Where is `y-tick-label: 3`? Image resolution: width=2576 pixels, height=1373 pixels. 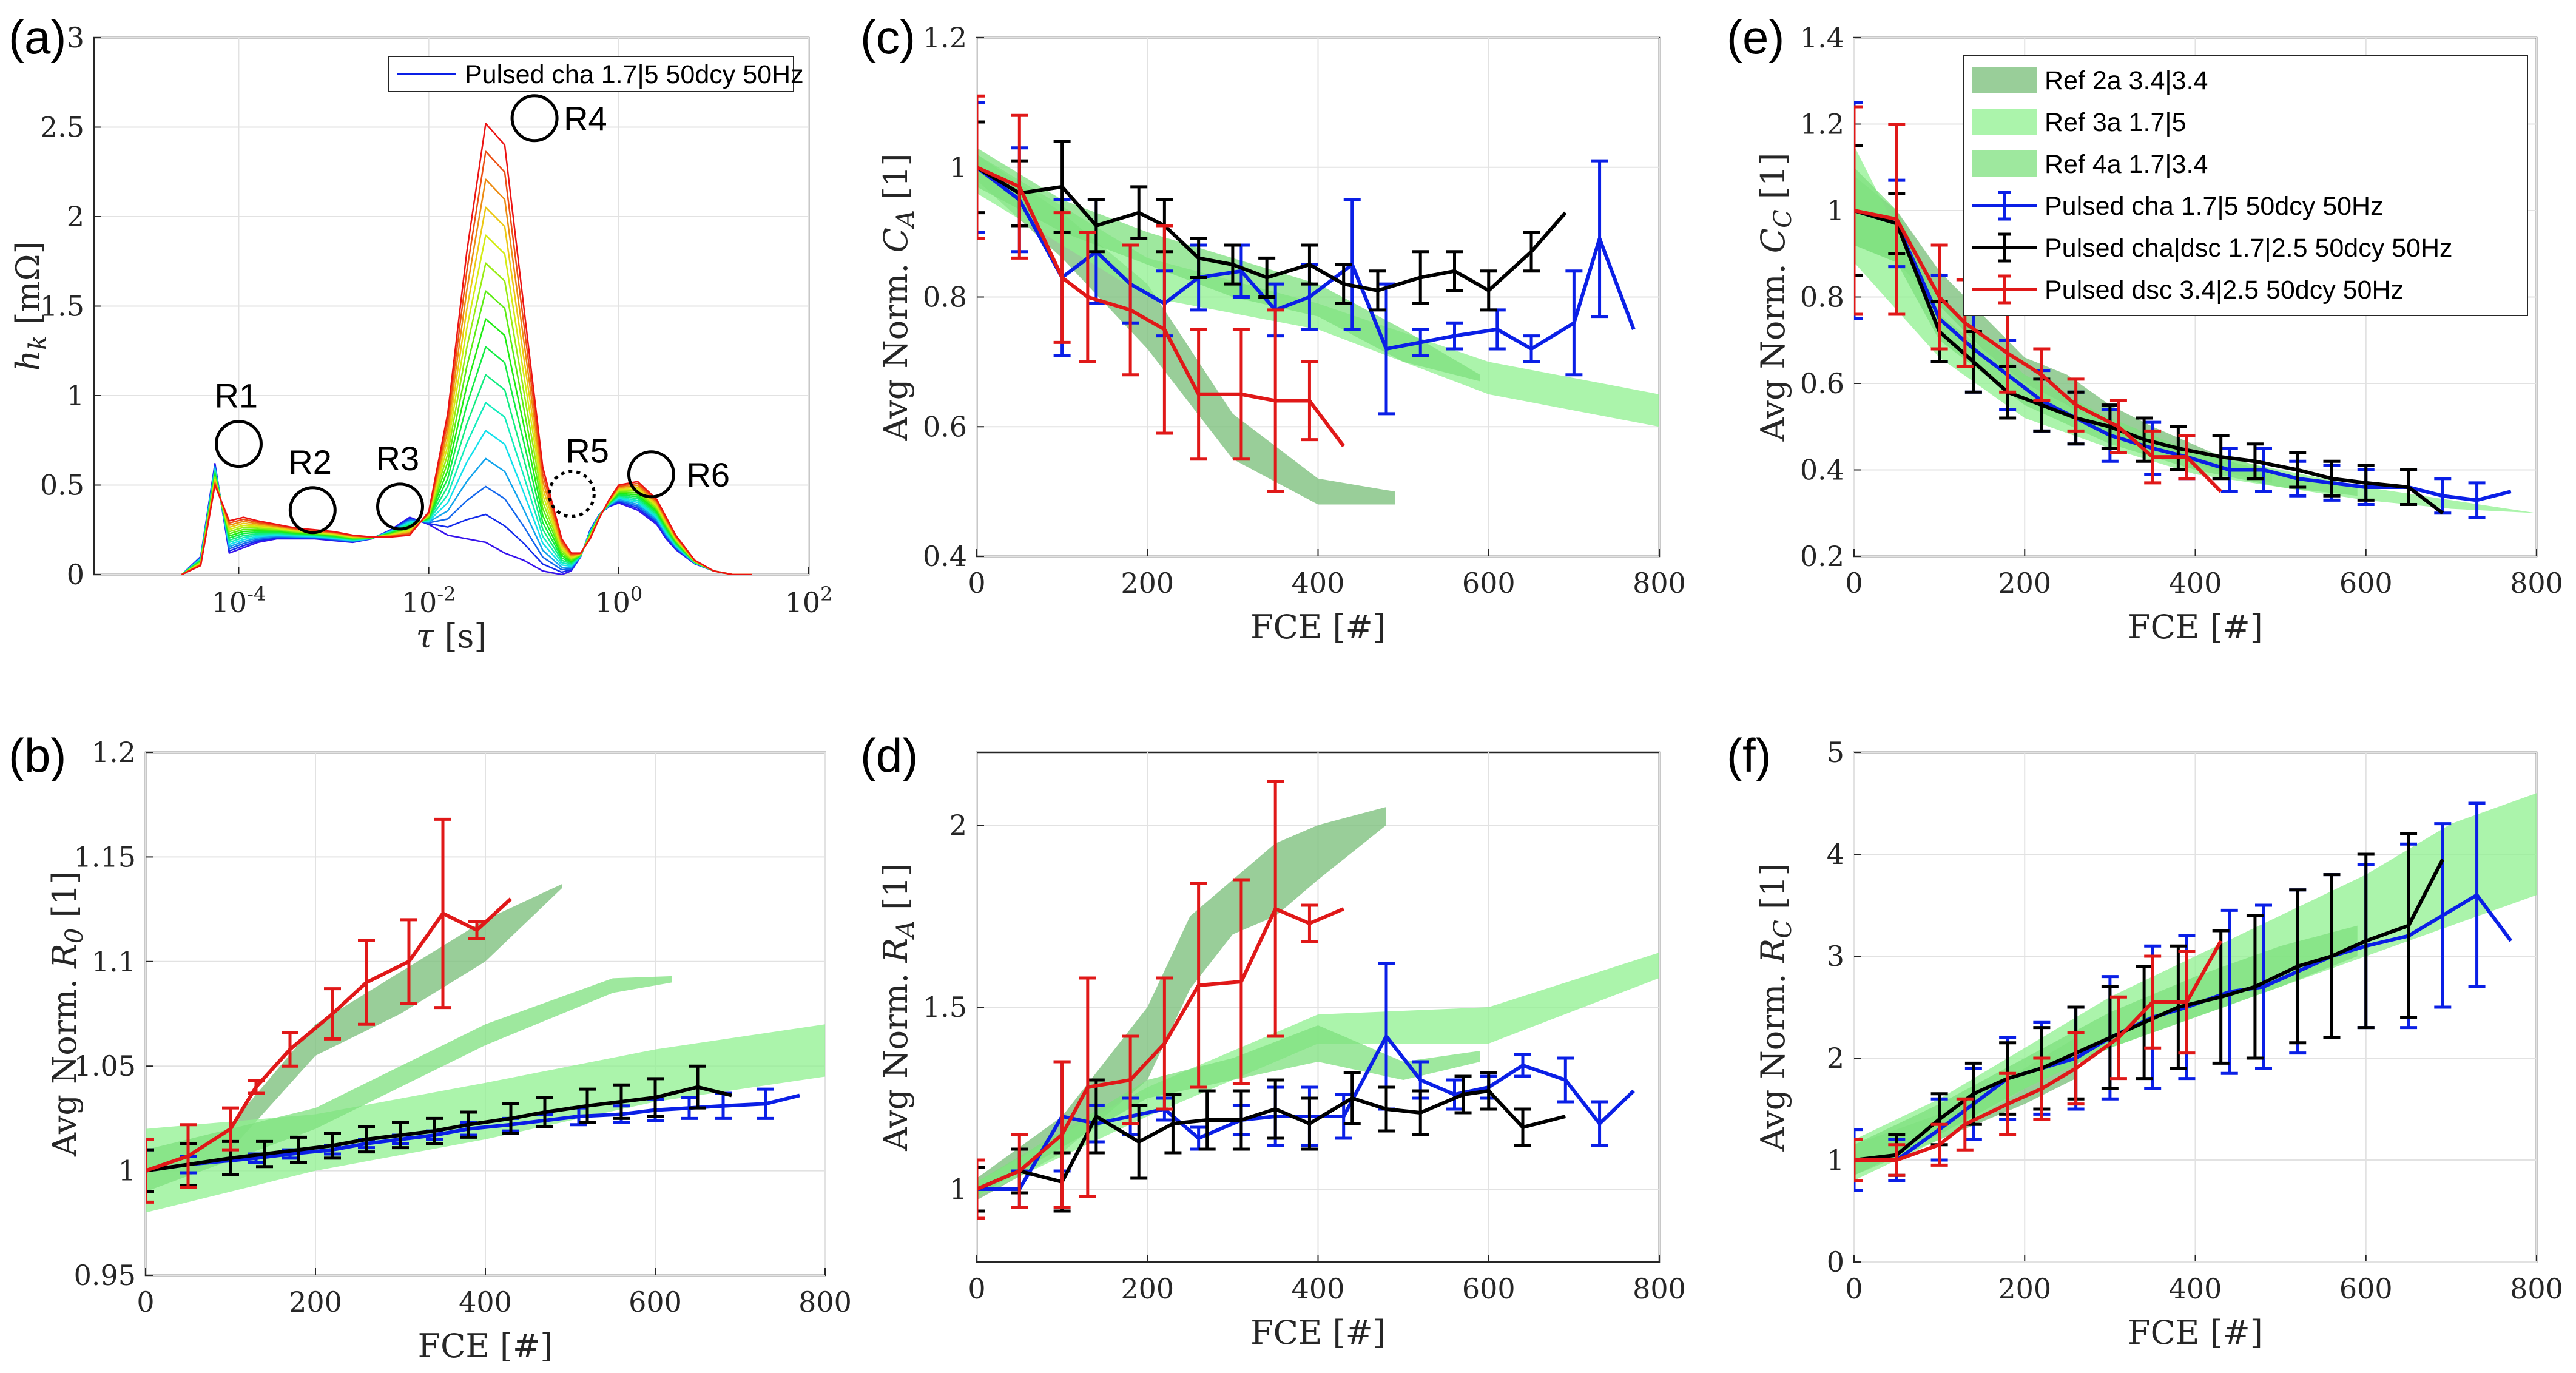
y-tick-label: 3 is located at coordinates (75, 37).